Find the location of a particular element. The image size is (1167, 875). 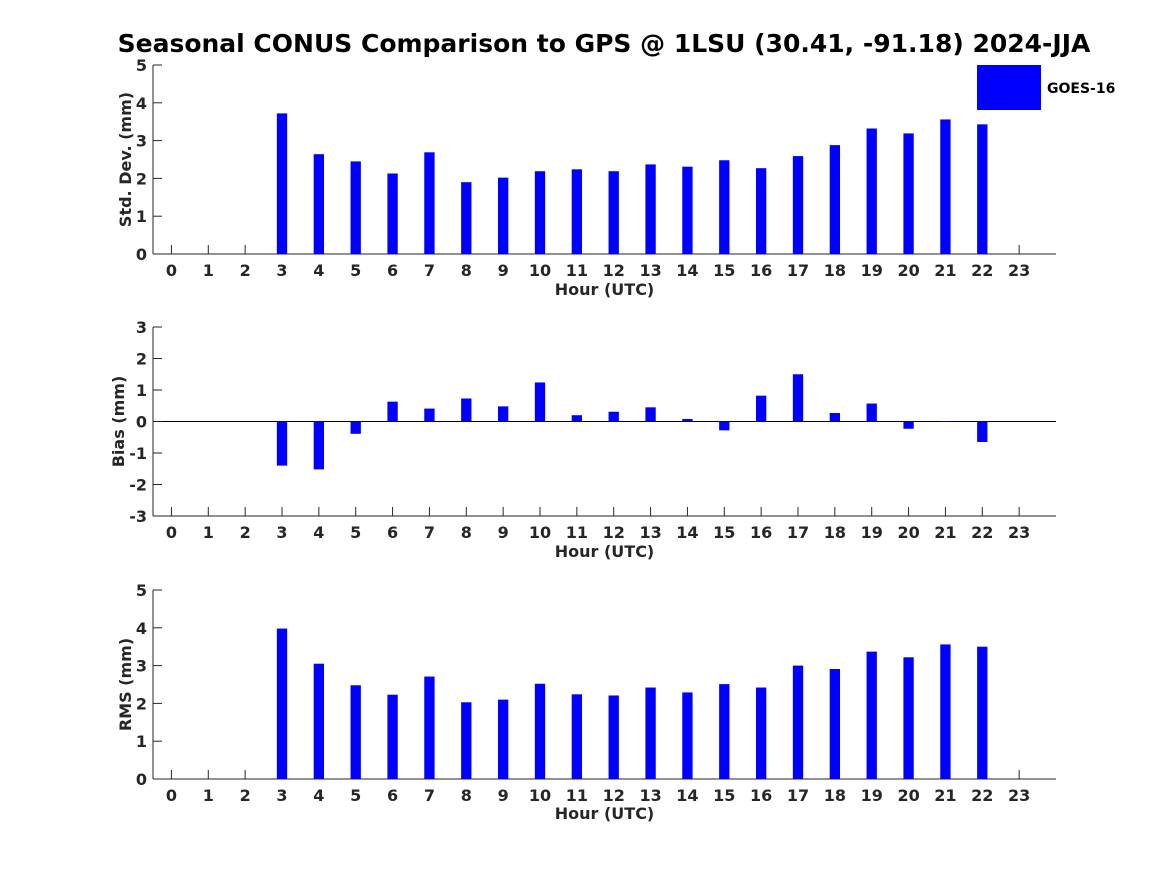

y-tick-label: 5 is located at coordinates (141, 590).